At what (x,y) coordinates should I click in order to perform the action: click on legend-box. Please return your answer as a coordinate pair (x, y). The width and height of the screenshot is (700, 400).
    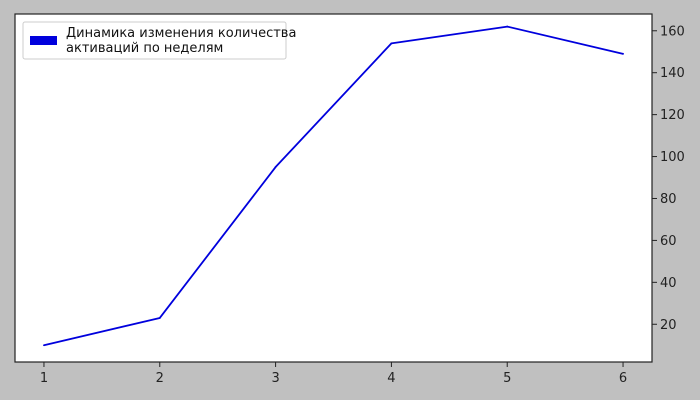
    Looking at the image, I should click on (154, 40).